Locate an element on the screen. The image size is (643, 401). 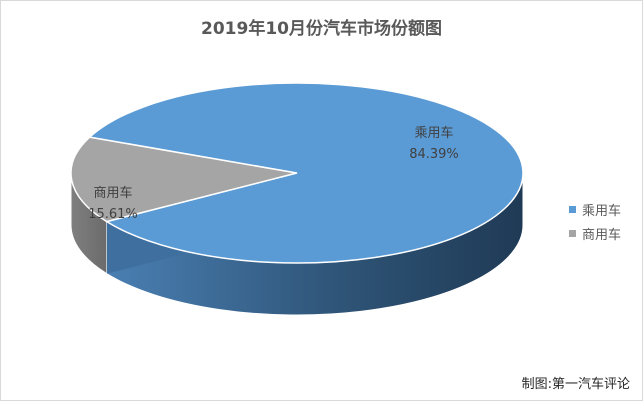
legend-item: 商用车 is located at coordinates (595, 233).